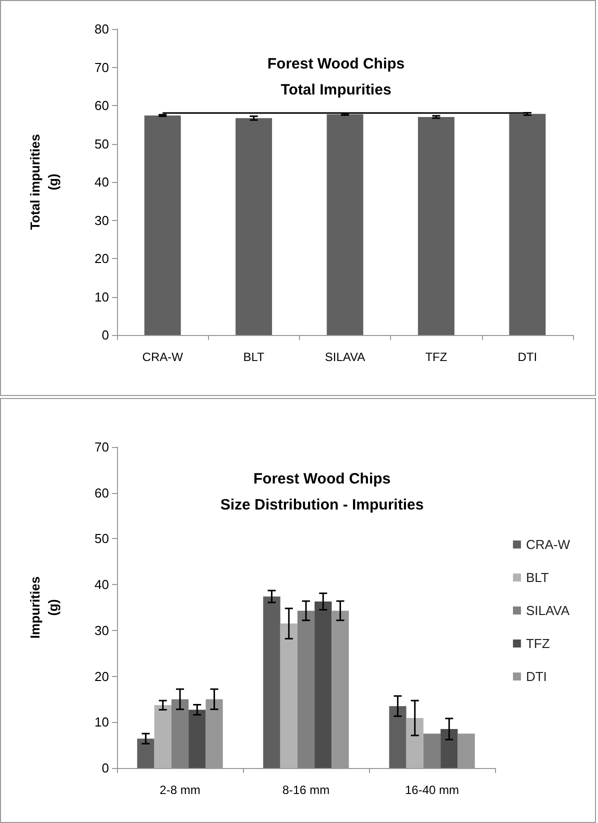 The image size is (598, 823). What do you see at coordinates (322, 492) in the screenshot?
I see `text: Forest Wood Chips Size Distribution - Impurities` at bounding box center [322, 492].